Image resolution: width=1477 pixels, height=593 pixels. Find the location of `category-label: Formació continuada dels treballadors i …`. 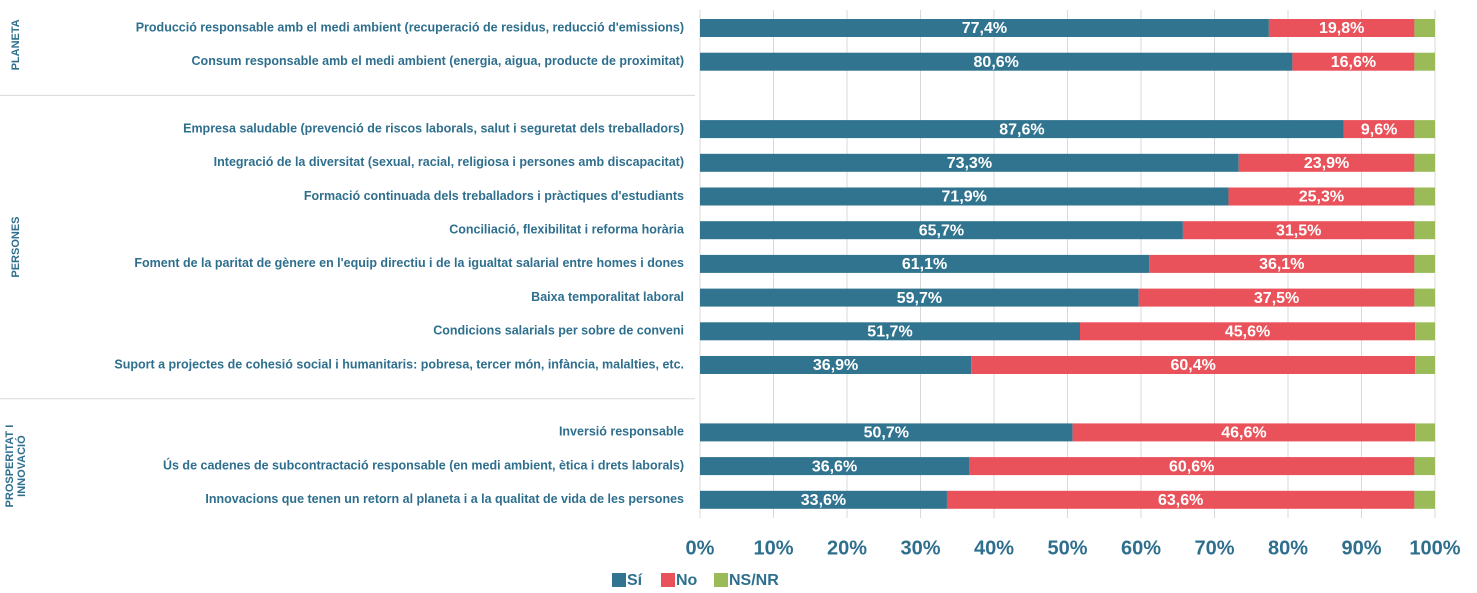

category-label: Formació continuada dels treballadors i … is located at coordinates (494, 196).